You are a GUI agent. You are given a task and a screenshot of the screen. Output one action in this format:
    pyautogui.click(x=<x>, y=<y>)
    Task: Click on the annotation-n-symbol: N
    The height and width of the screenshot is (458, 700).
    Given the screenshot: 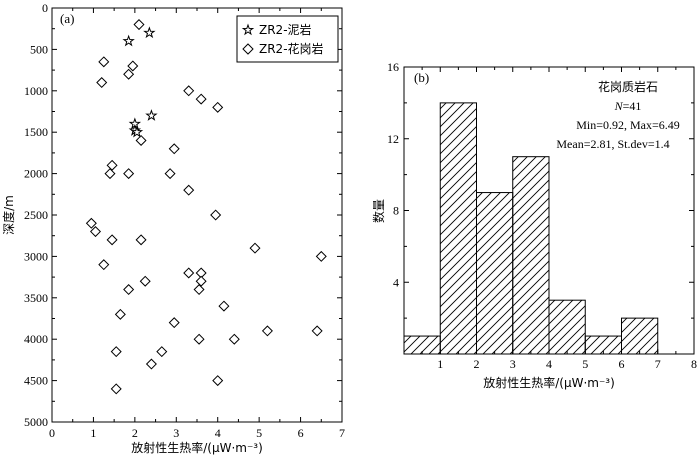 What is the action you would take?
    pyautogui.click(x=619, y=106)
    